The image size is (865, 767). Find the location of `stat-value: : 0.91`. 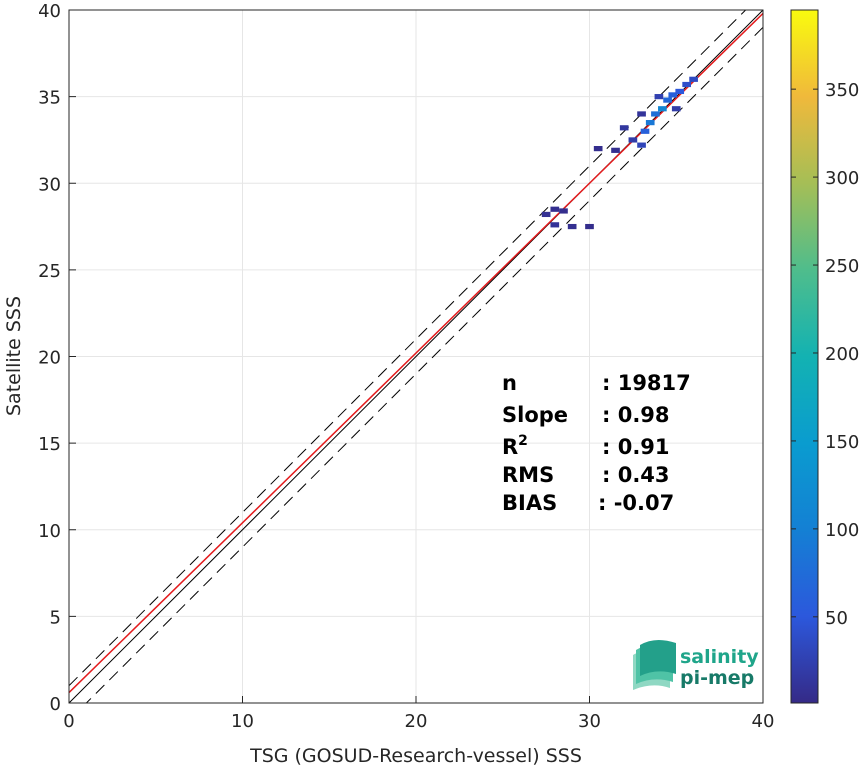

stat-value: : 0.91 is located at coordinates (636, 447).